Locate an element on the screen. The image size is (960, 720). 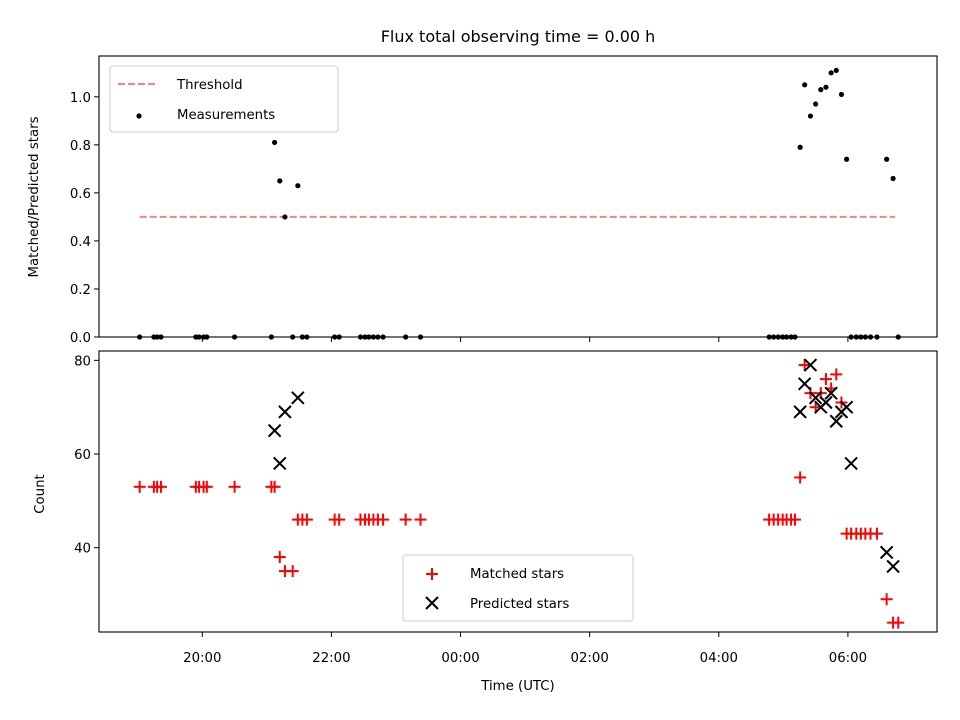
xtick-label: 00:00 is located at coordinates (460, 658).